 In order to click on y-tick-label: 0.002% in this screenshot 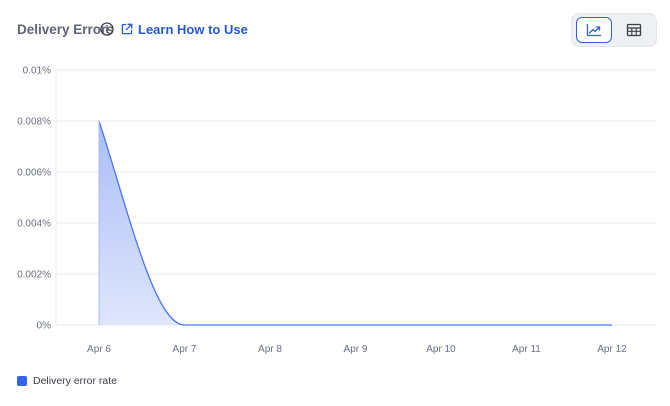, I will do `click(34, 275)`.